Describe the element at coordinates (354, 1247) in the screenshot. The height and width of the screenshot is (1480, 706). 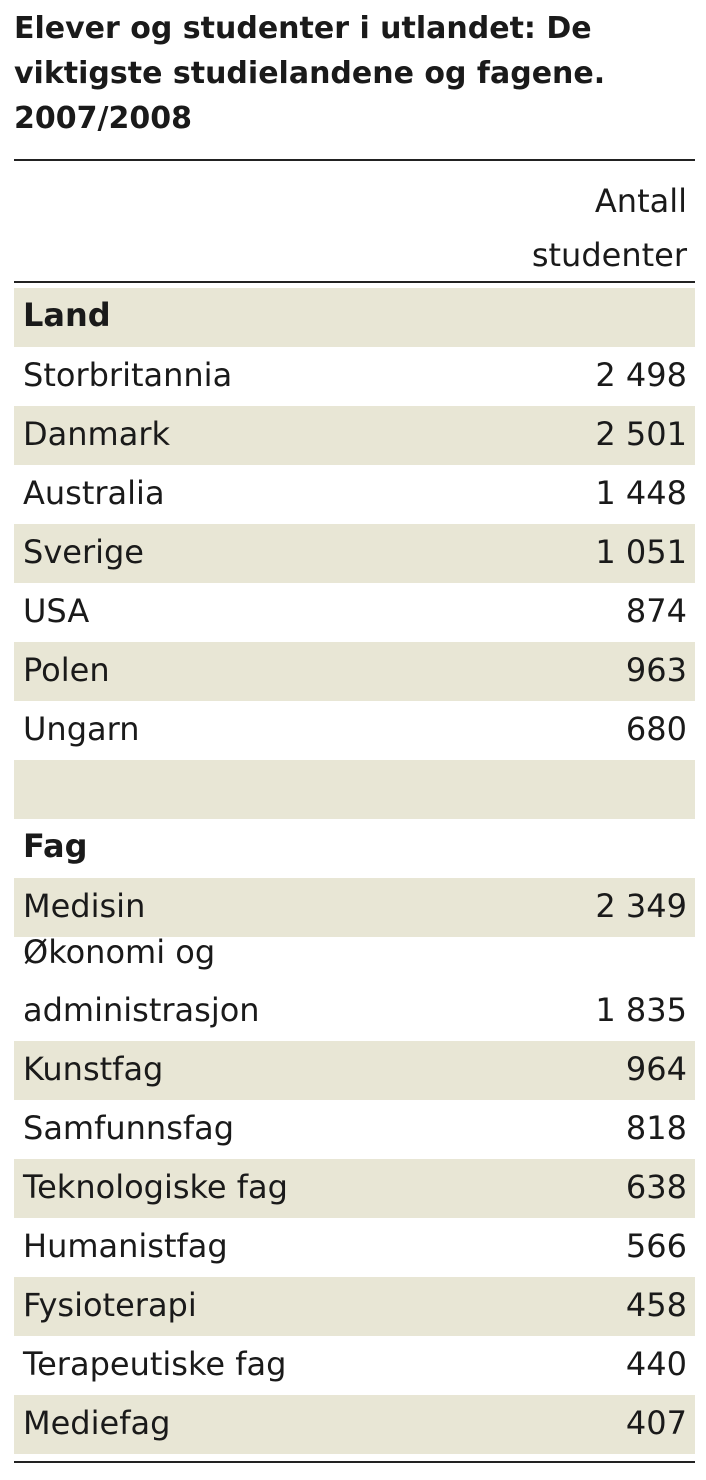
I see `table-row: Humanistfag 566` at that location.